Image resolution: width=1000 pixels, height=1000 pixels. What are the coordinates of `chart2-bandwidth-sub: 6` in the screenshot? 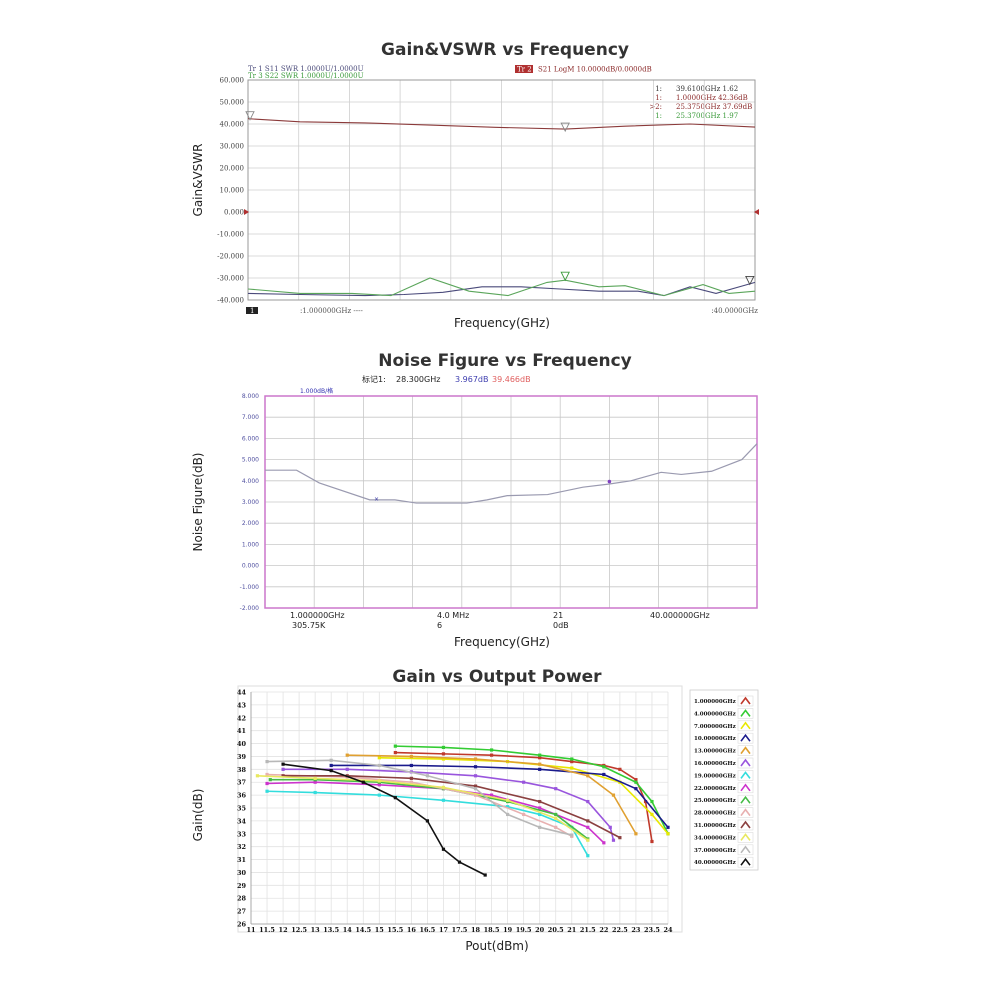 It's located at (439, 625).